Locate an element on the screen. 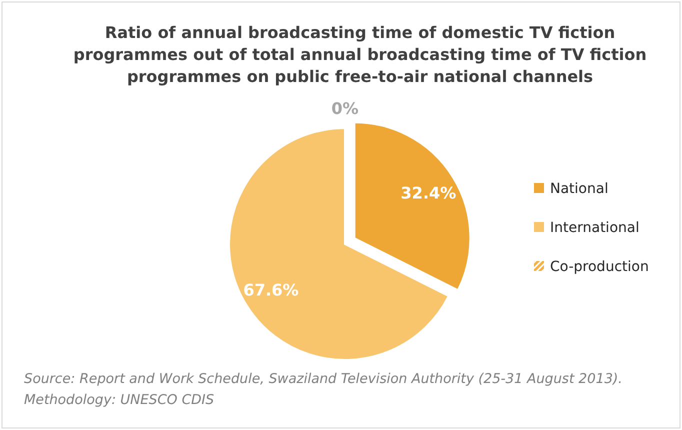 The width and height of the screenshot is (682, 430). text: Methodology: UNESCO CDIS is located at coordinates (119, 400).